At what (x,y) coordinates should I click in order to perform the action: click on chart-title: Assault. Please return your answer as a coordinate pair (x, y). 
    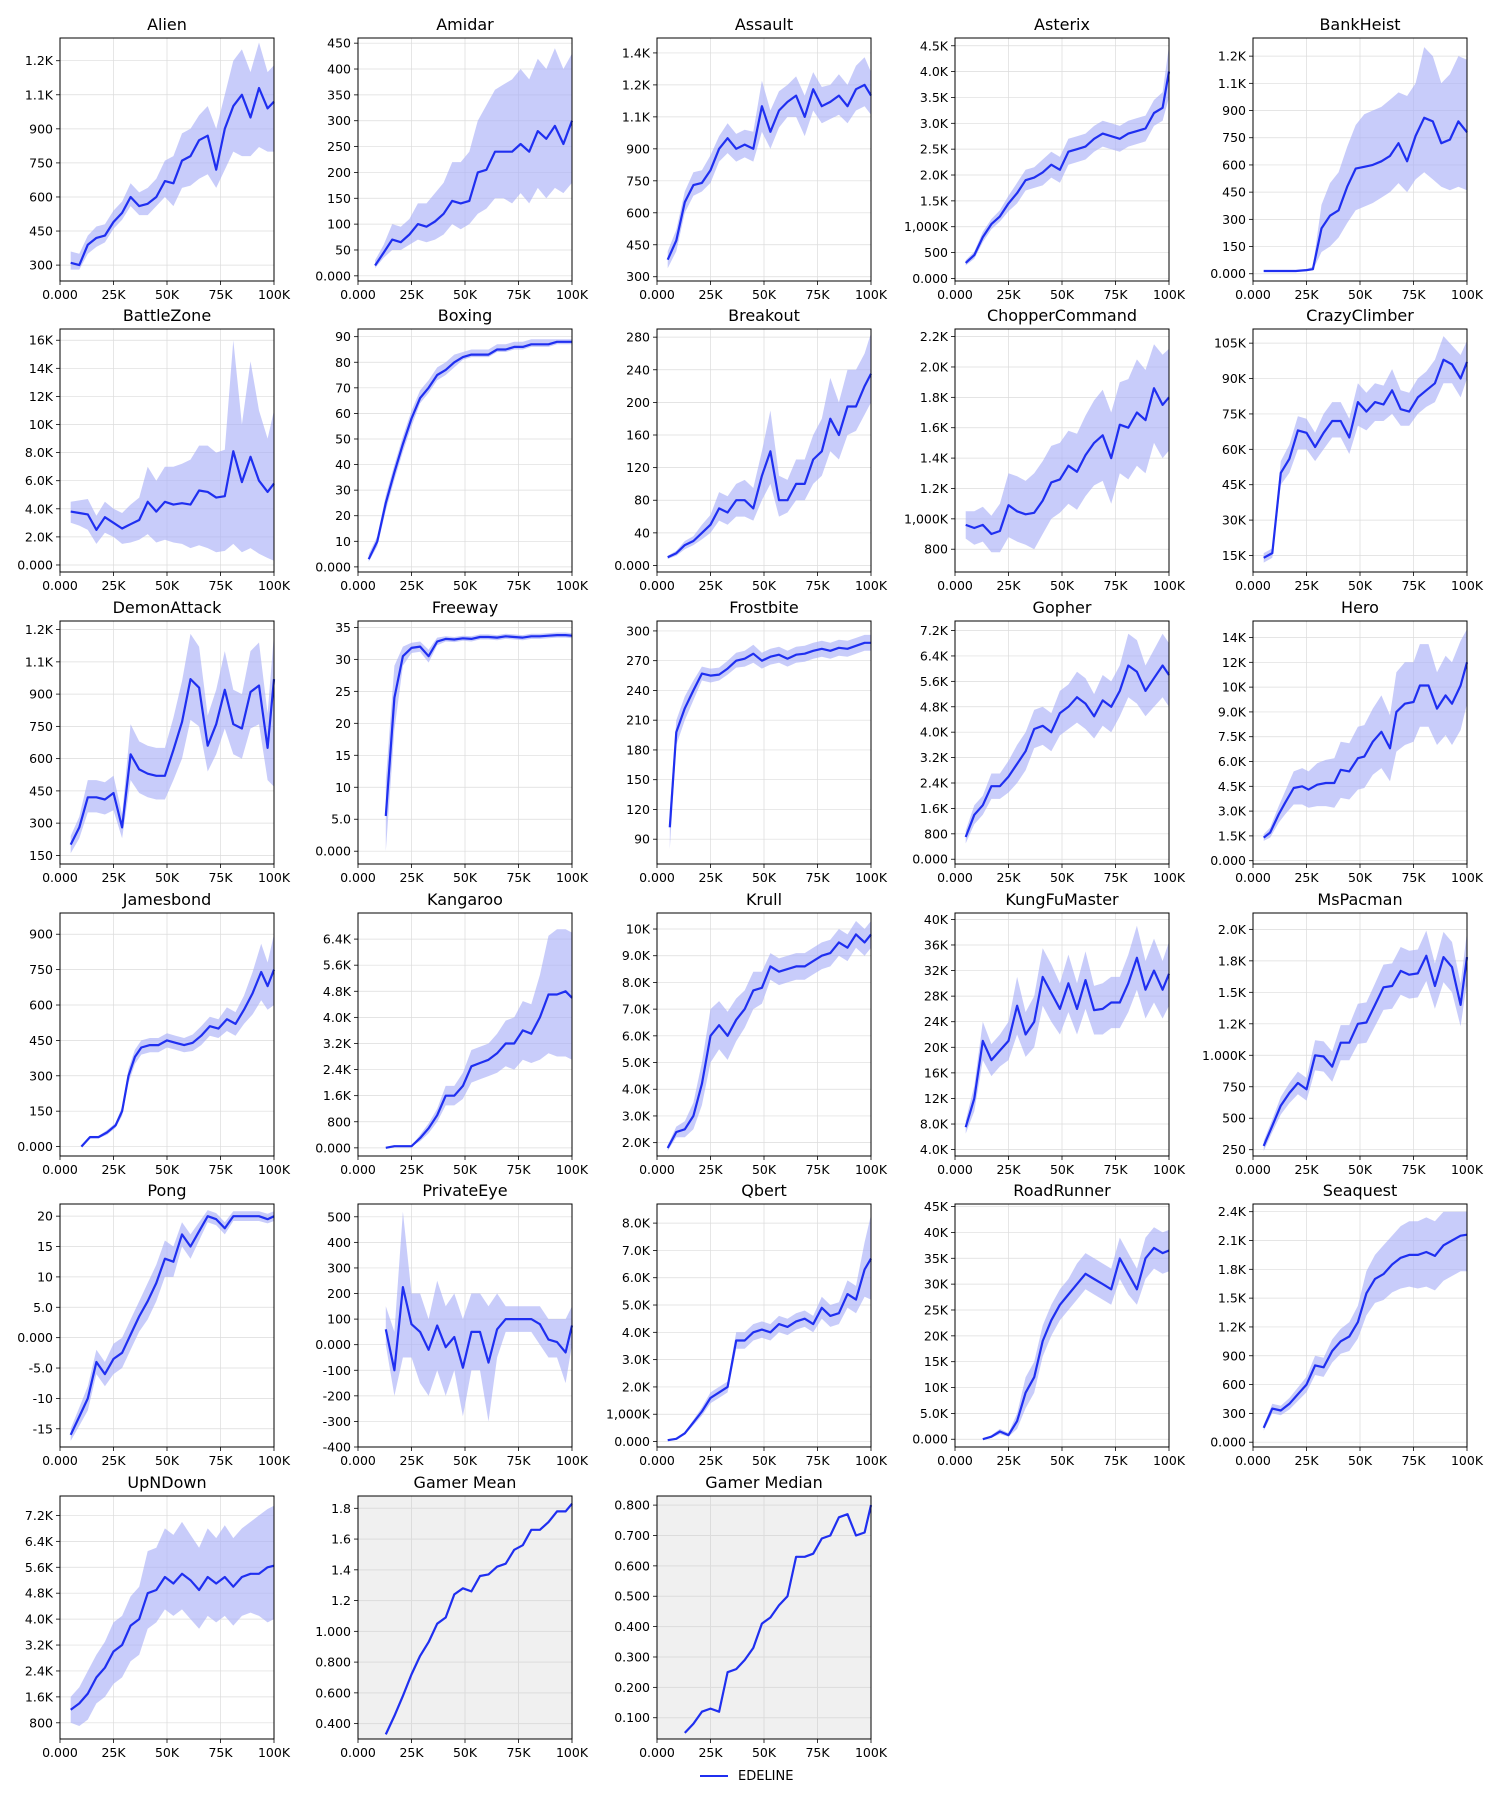
    Looking at the image, I should click on (764, 24).